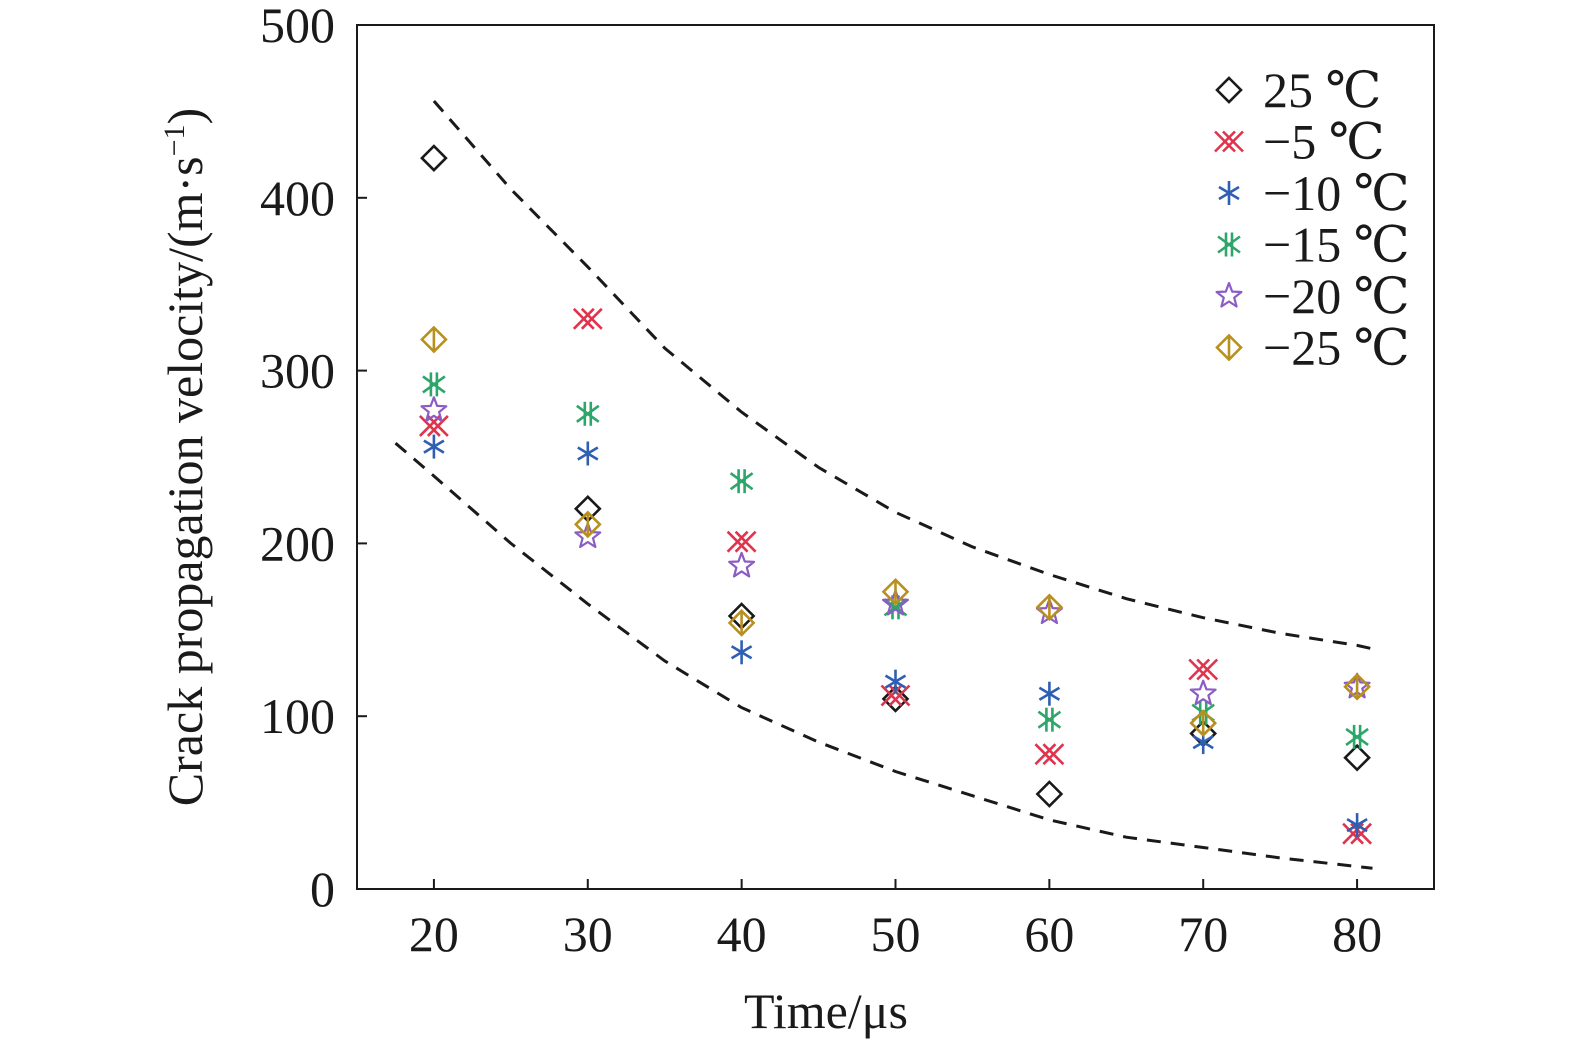 The height and width of the screenshot is (1050, 1575). What do you see at coordinates (297, 543) in the screenshot?
I see `y-tick-label: 200` at bounding box center [297, 543].